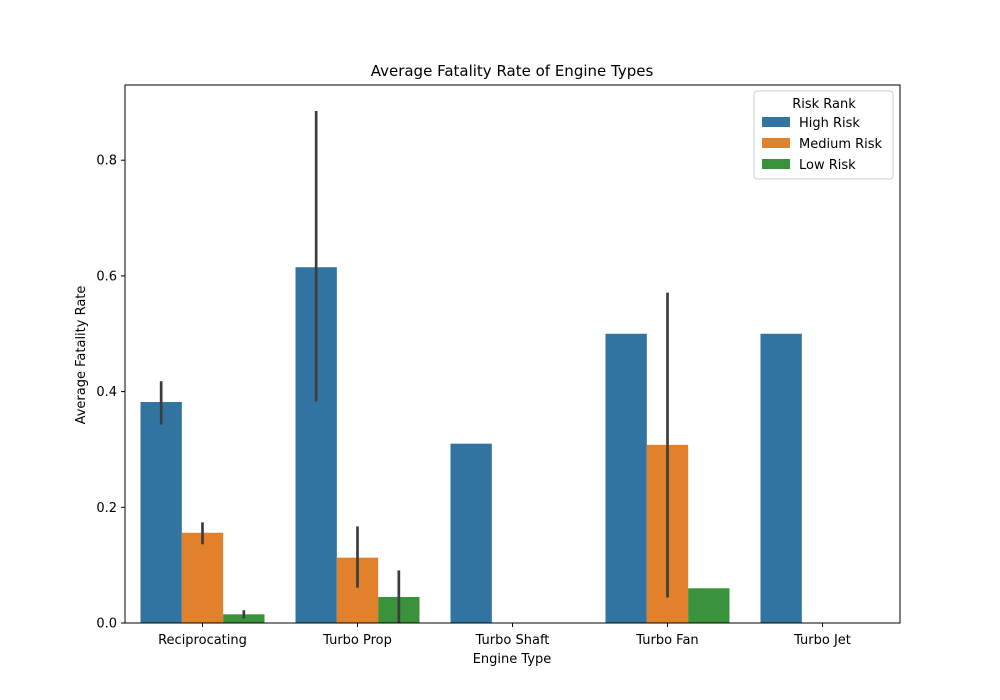 This screenshot has width=1000, height=700. I want to click on x-tick-label: Turbo Shaft, so click(512, 640).